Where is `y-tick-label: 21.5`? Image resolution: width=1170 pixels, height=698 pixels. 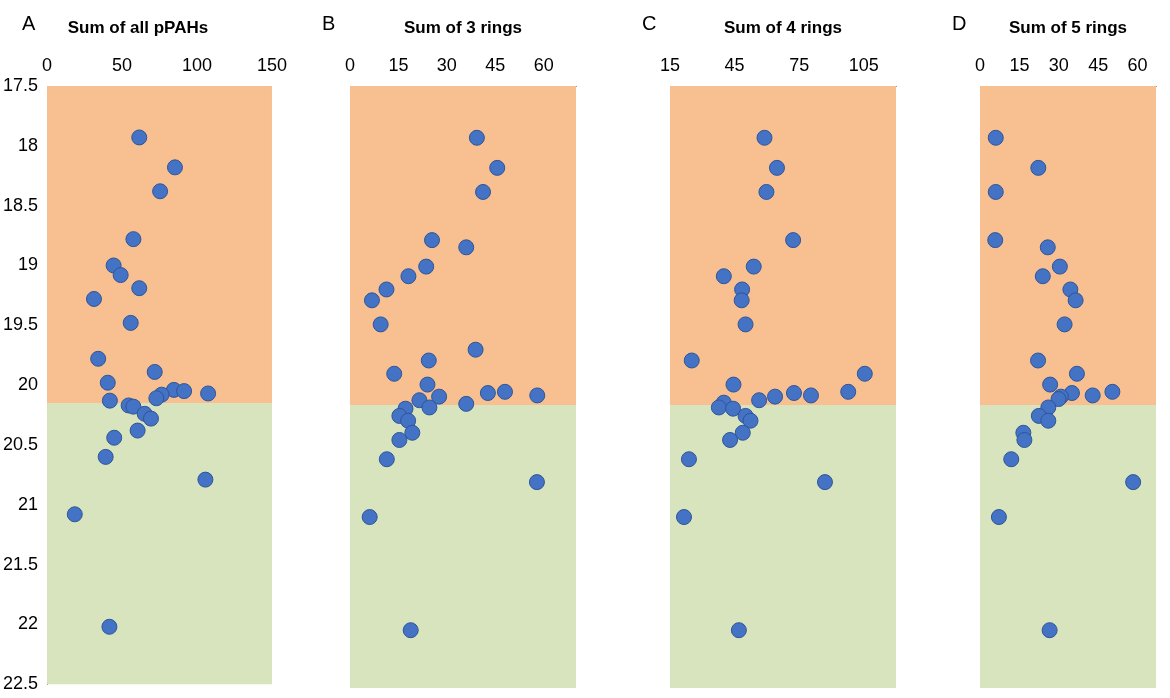 y-tick-label: 21.5 is located at coordinates (20, 563).